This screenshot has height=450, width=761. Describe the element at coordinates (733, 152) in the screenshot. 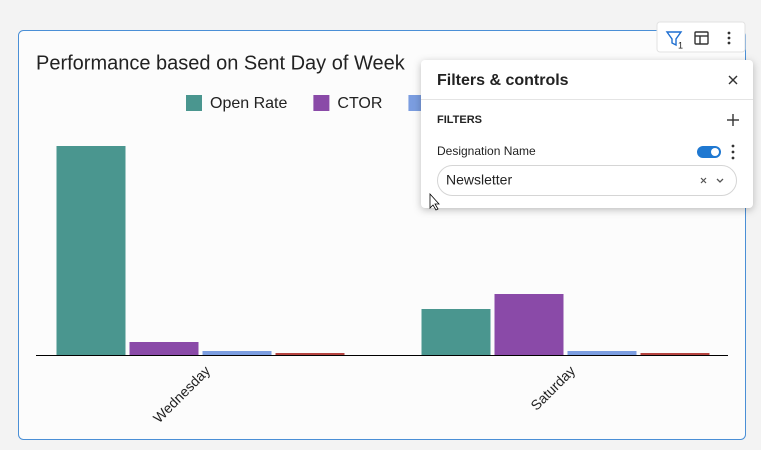

I see `filter-menu` at that location.